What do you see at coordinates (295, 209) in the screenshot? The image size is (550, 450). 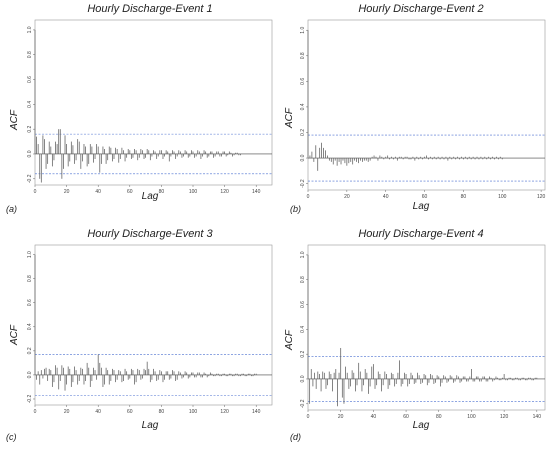 I see `panel-label: (b)` at bounding box center [295, 209].